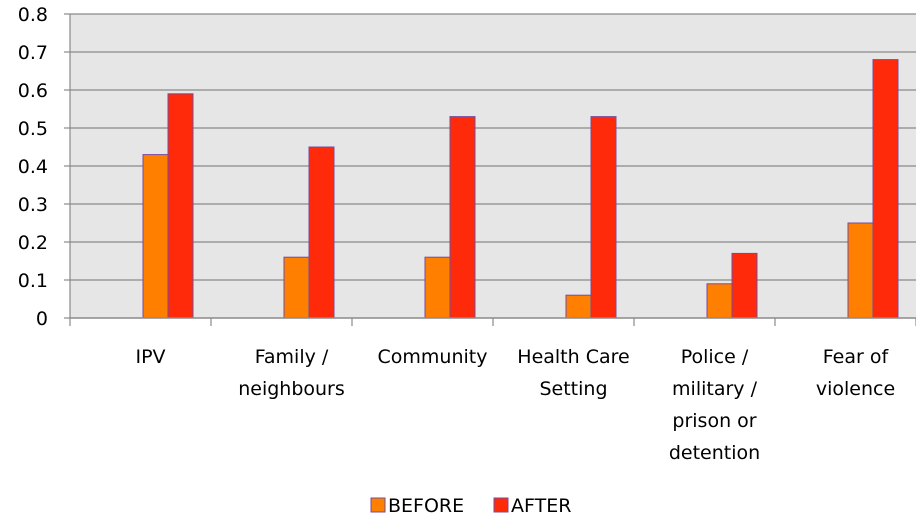  What do you see at coordinates (541, 506) in the screenshot?
I see `legend-label-after: AFTER` at bounding box center [541, 506].